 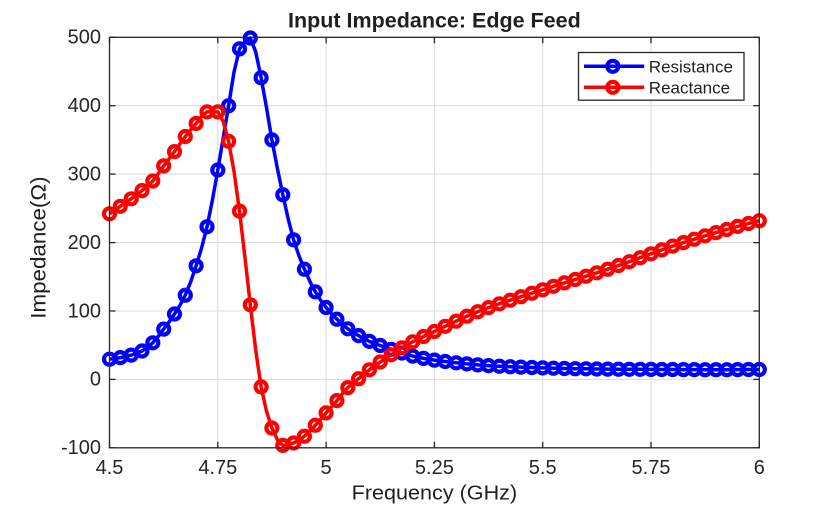 What do you see at coordinates (759, 468) in the screenshot?
I see `svg-text: 6` at bounding box center [759, 468].